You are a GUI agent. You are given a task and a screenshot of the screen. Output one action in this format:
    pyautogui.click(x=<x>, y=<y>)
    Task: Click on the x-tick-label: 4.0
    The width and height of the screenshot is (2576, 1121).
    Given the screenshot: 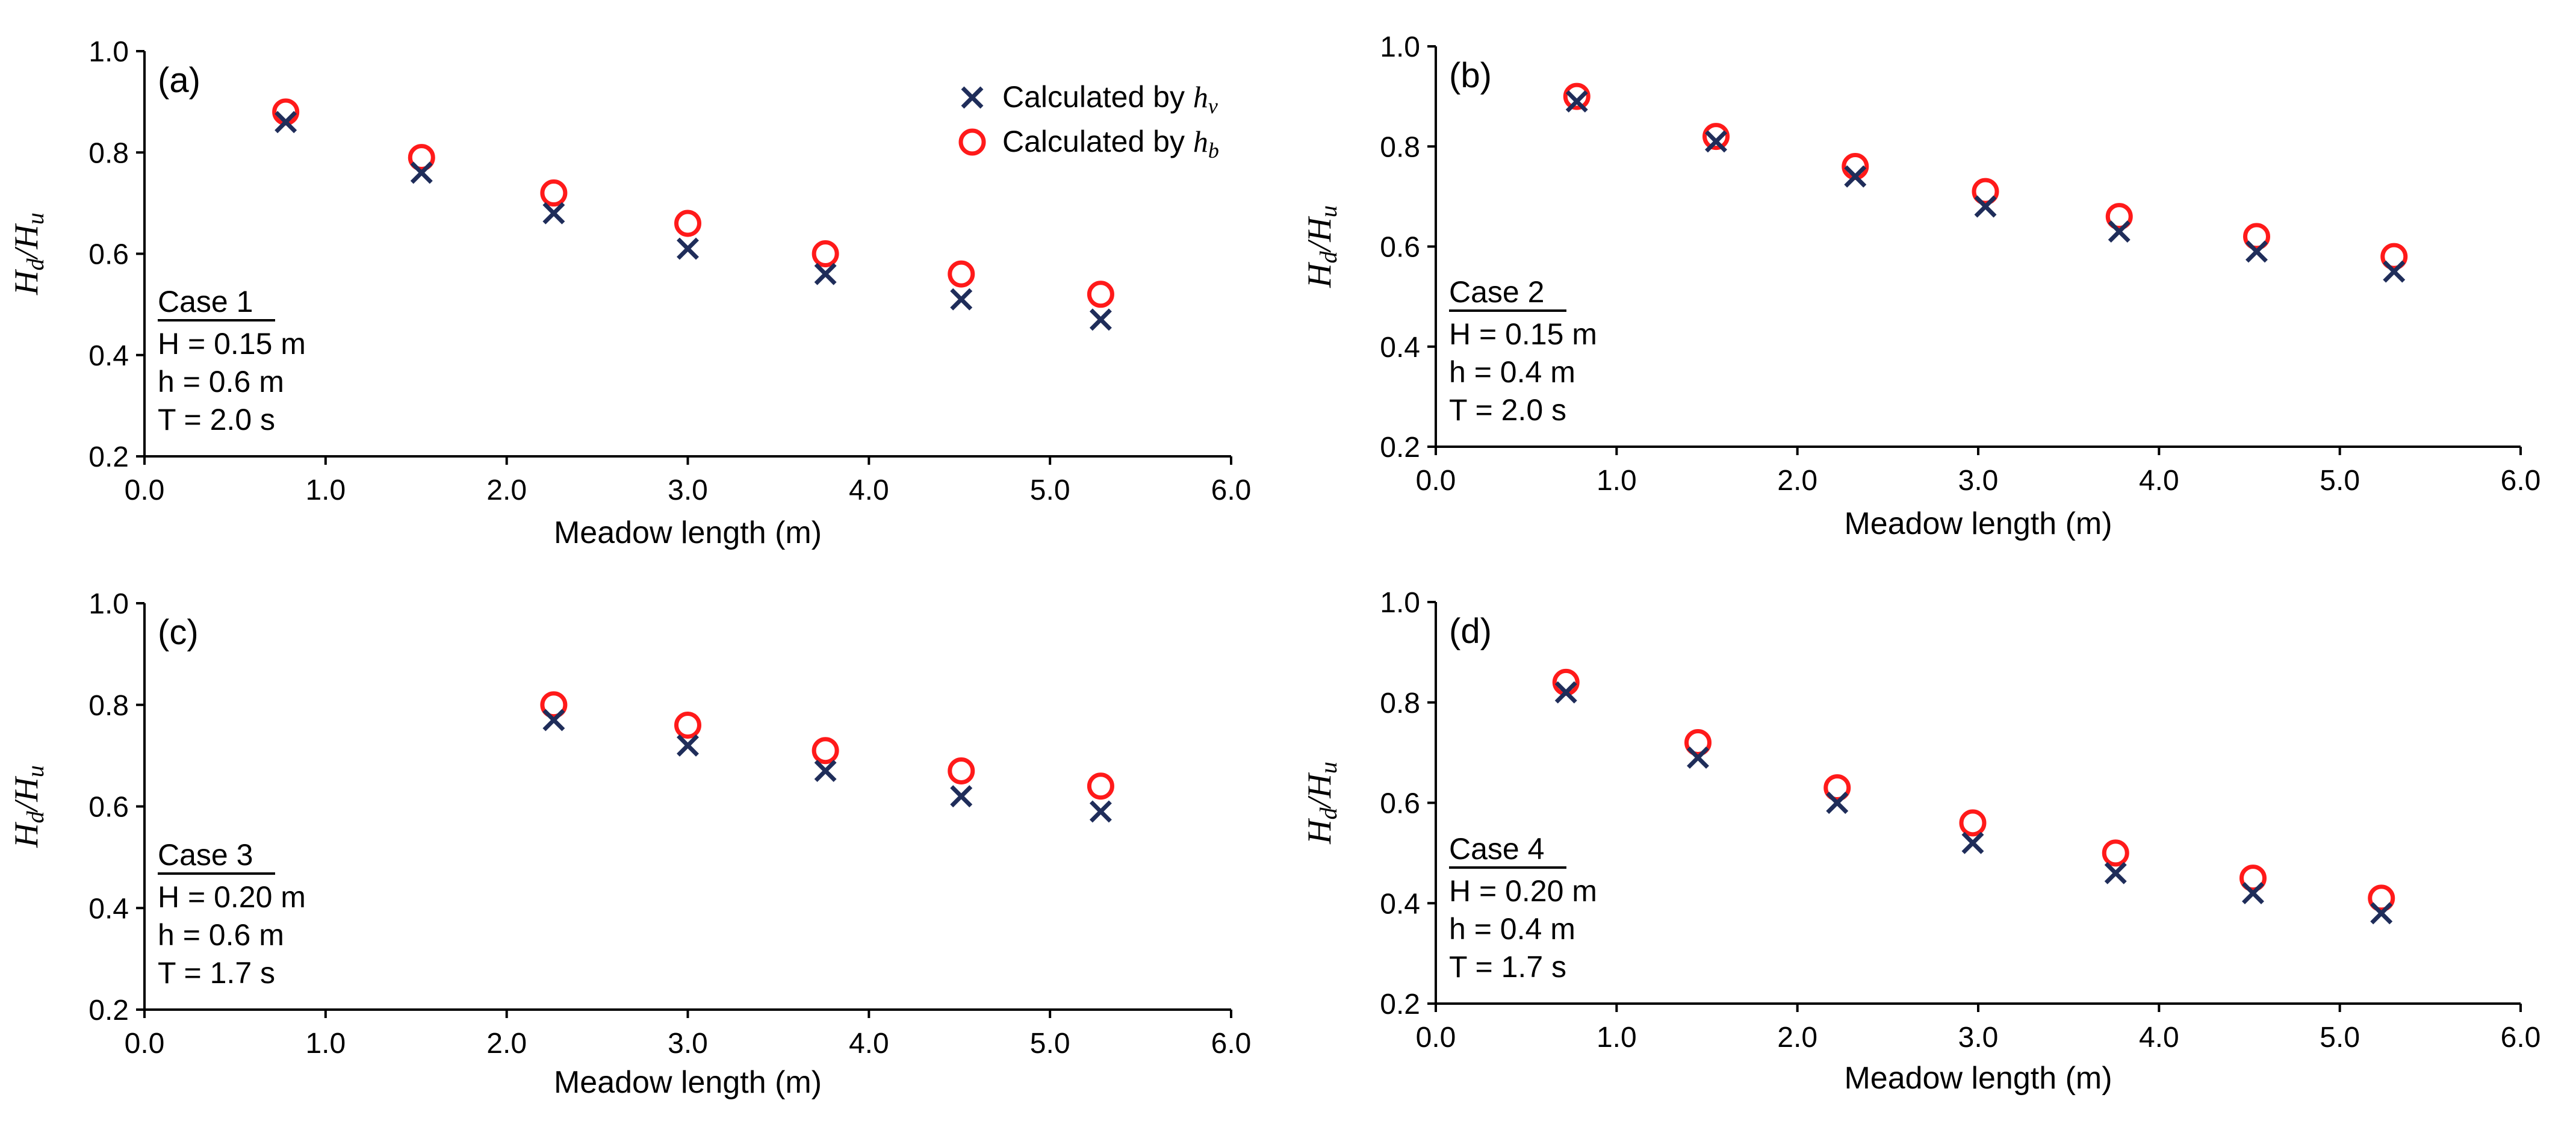 What is the action you would take?
    pyautogui.click(x=2159, y=1038)
    